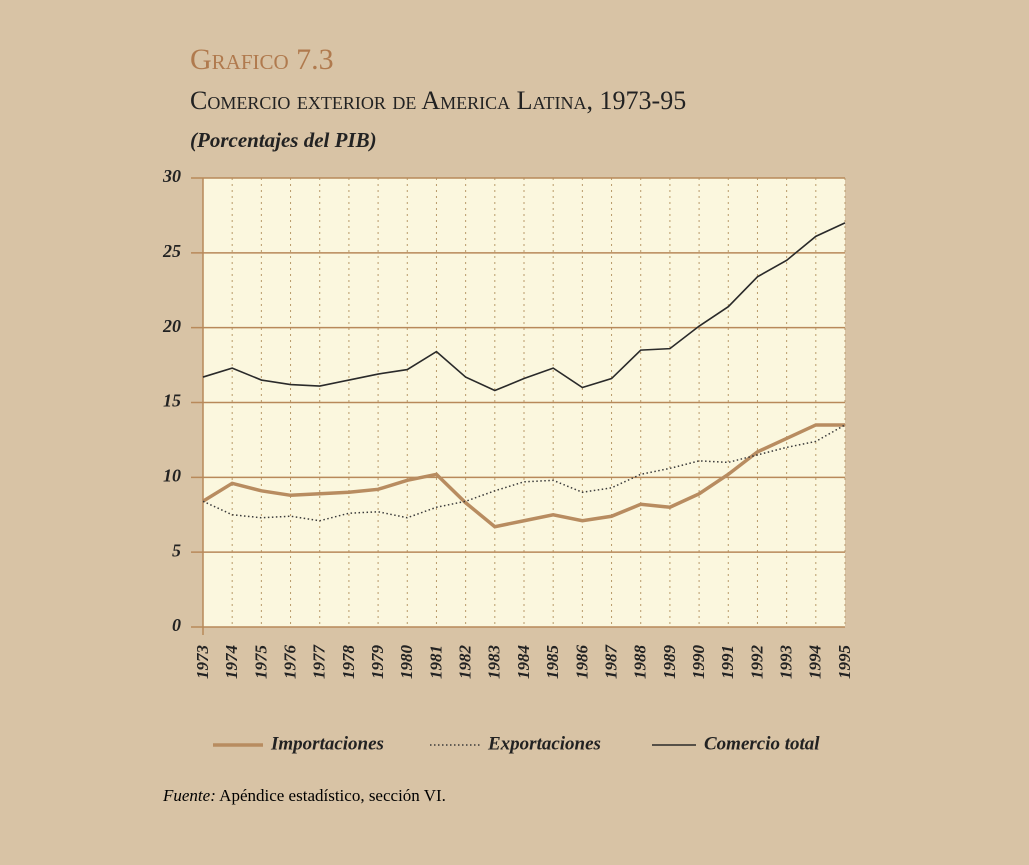 Image resolution: width=1029 pixels, height=865 pixels. I want to click on y-tick-label: 15, so click(172, 401).